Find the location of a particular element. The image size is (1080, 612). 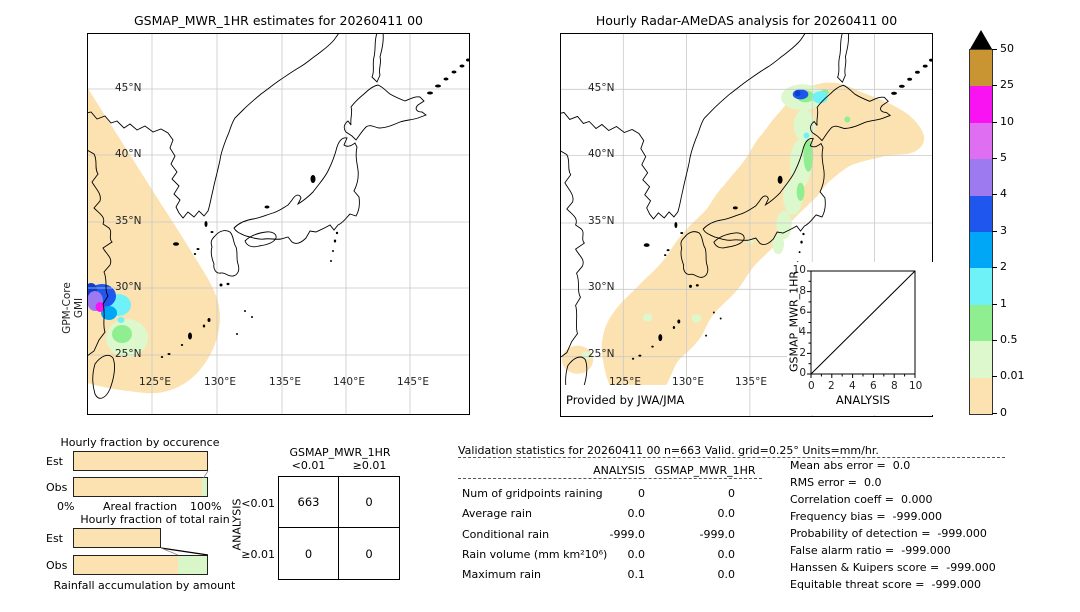

inset-y-tick: 10 is located at coordinates (799, 270).